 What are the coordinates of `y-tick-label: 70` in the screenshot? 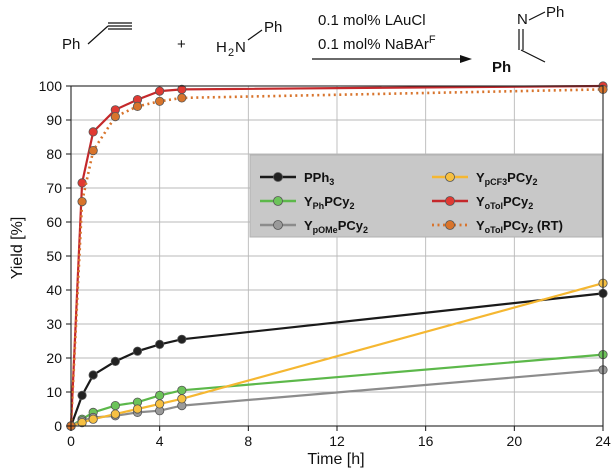 It's located at (54, 188).